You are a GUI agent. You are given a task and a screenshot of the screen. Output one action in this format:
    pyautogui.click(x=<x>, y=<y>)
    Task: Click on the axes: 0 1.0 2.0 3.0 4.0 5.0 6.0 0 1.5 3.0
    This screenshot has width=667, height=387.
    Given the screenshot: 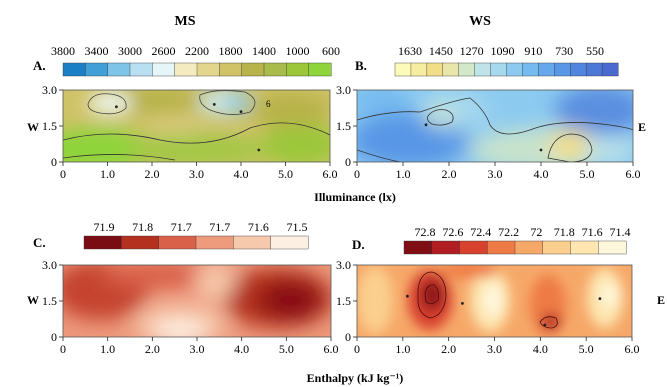 What is the action you would take?
    pyautogui.click(x=190, y=132)
    